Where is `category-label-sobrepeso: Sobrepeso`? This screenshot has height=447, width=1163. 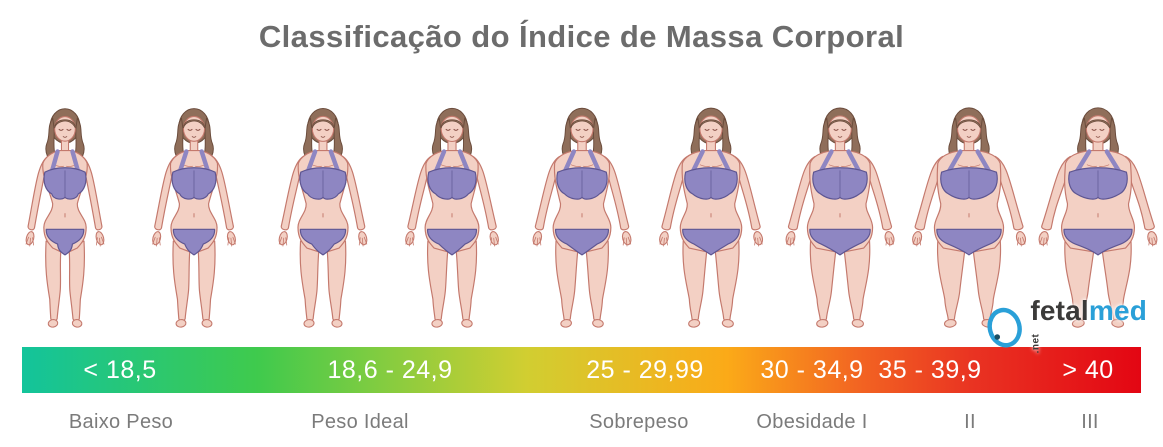
category-label-sobrepeso: Sobrepeso is located at coordinates (639, 422).